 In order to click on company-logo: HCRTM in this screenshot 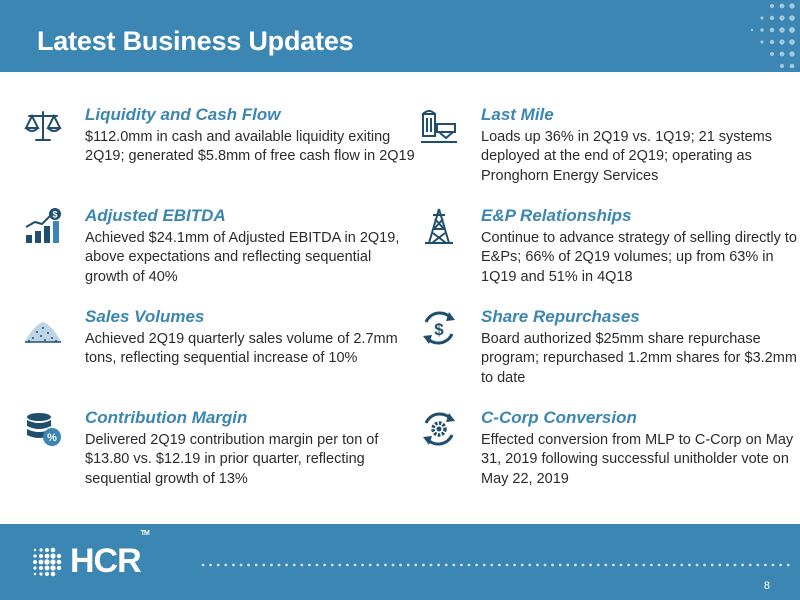, I will do `click(90, 555)`.